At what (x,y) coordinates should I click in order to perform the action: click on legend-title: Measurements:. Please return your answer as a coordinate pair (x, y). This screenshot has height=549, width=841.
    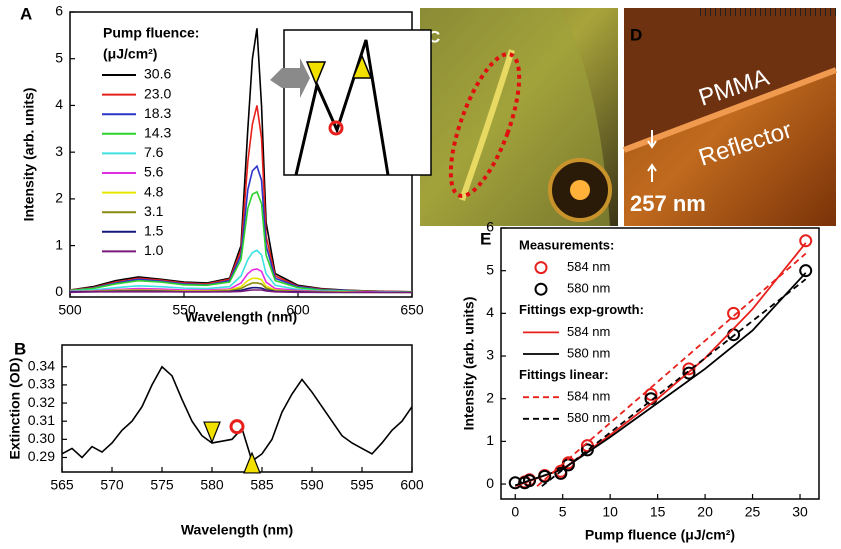
    Looking at the image, I should click on (566, 244).